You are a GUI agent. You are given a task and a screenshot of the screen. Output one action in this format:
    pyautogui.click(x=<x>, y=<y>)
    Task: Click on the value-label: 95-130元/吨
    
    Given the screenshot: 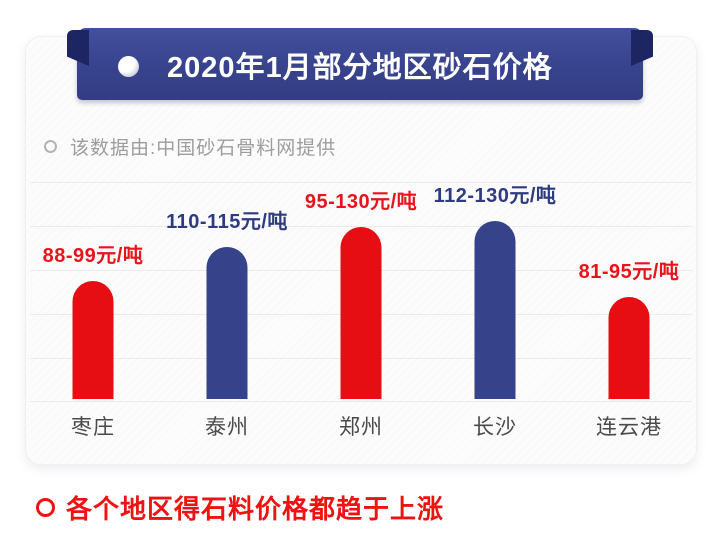 What is the action you would take?
    pyautogui.click(x=361, y=202)
    